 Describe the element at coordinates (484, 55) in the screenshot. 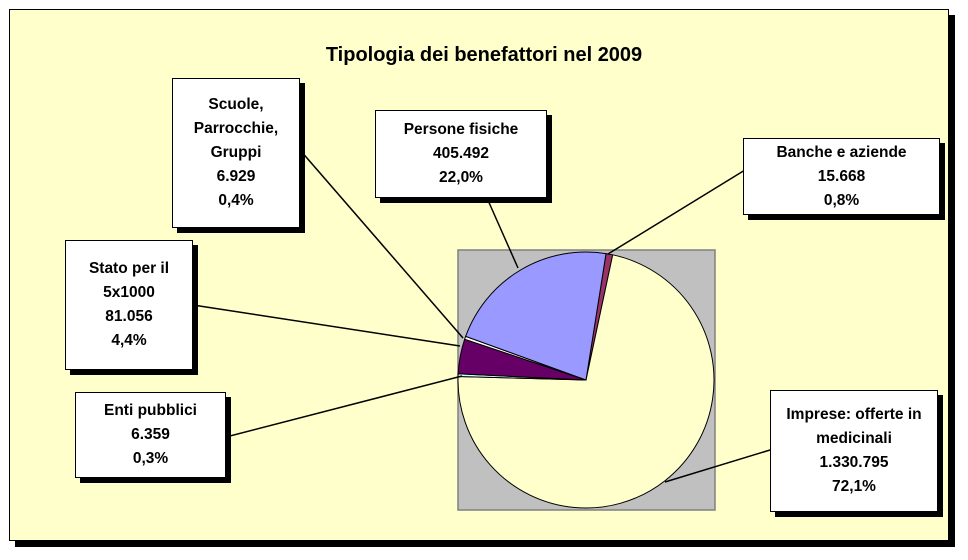

I see `chart-title: Tipologia dei benefattori nel 2009` at that location.